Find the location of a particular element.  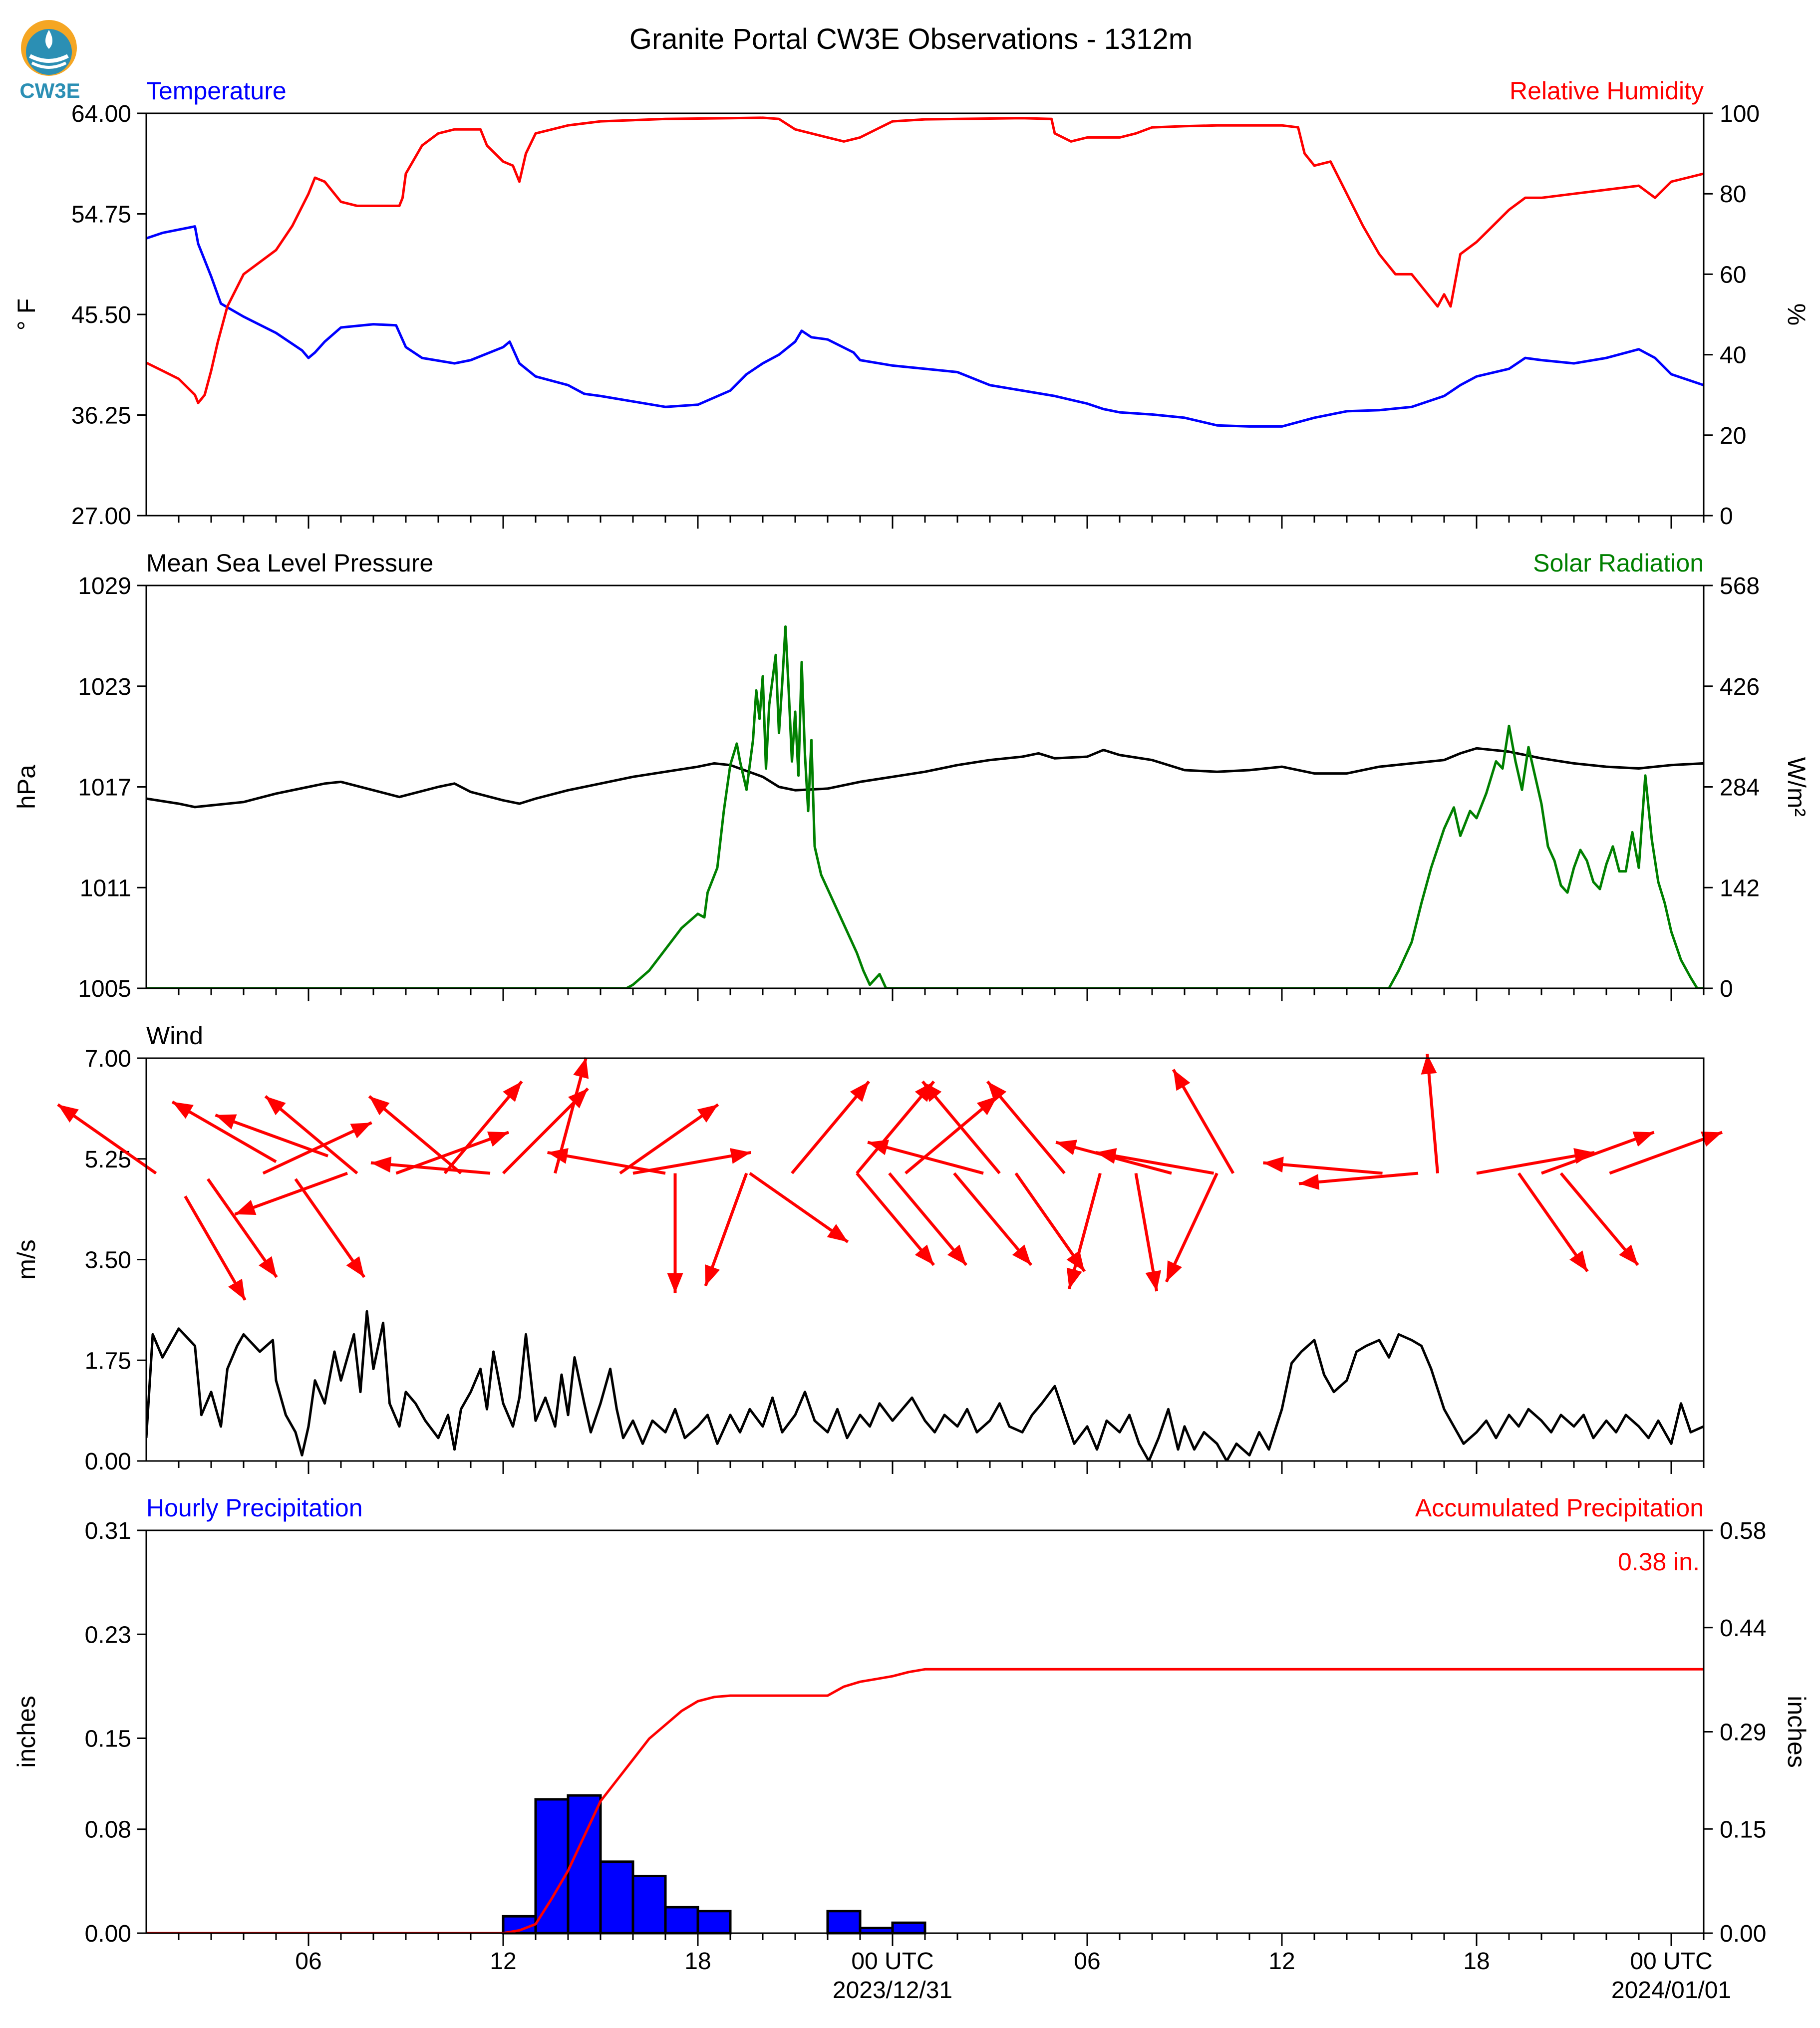

y-tick-label: 3.50 is located at coordinates (108, 1260).